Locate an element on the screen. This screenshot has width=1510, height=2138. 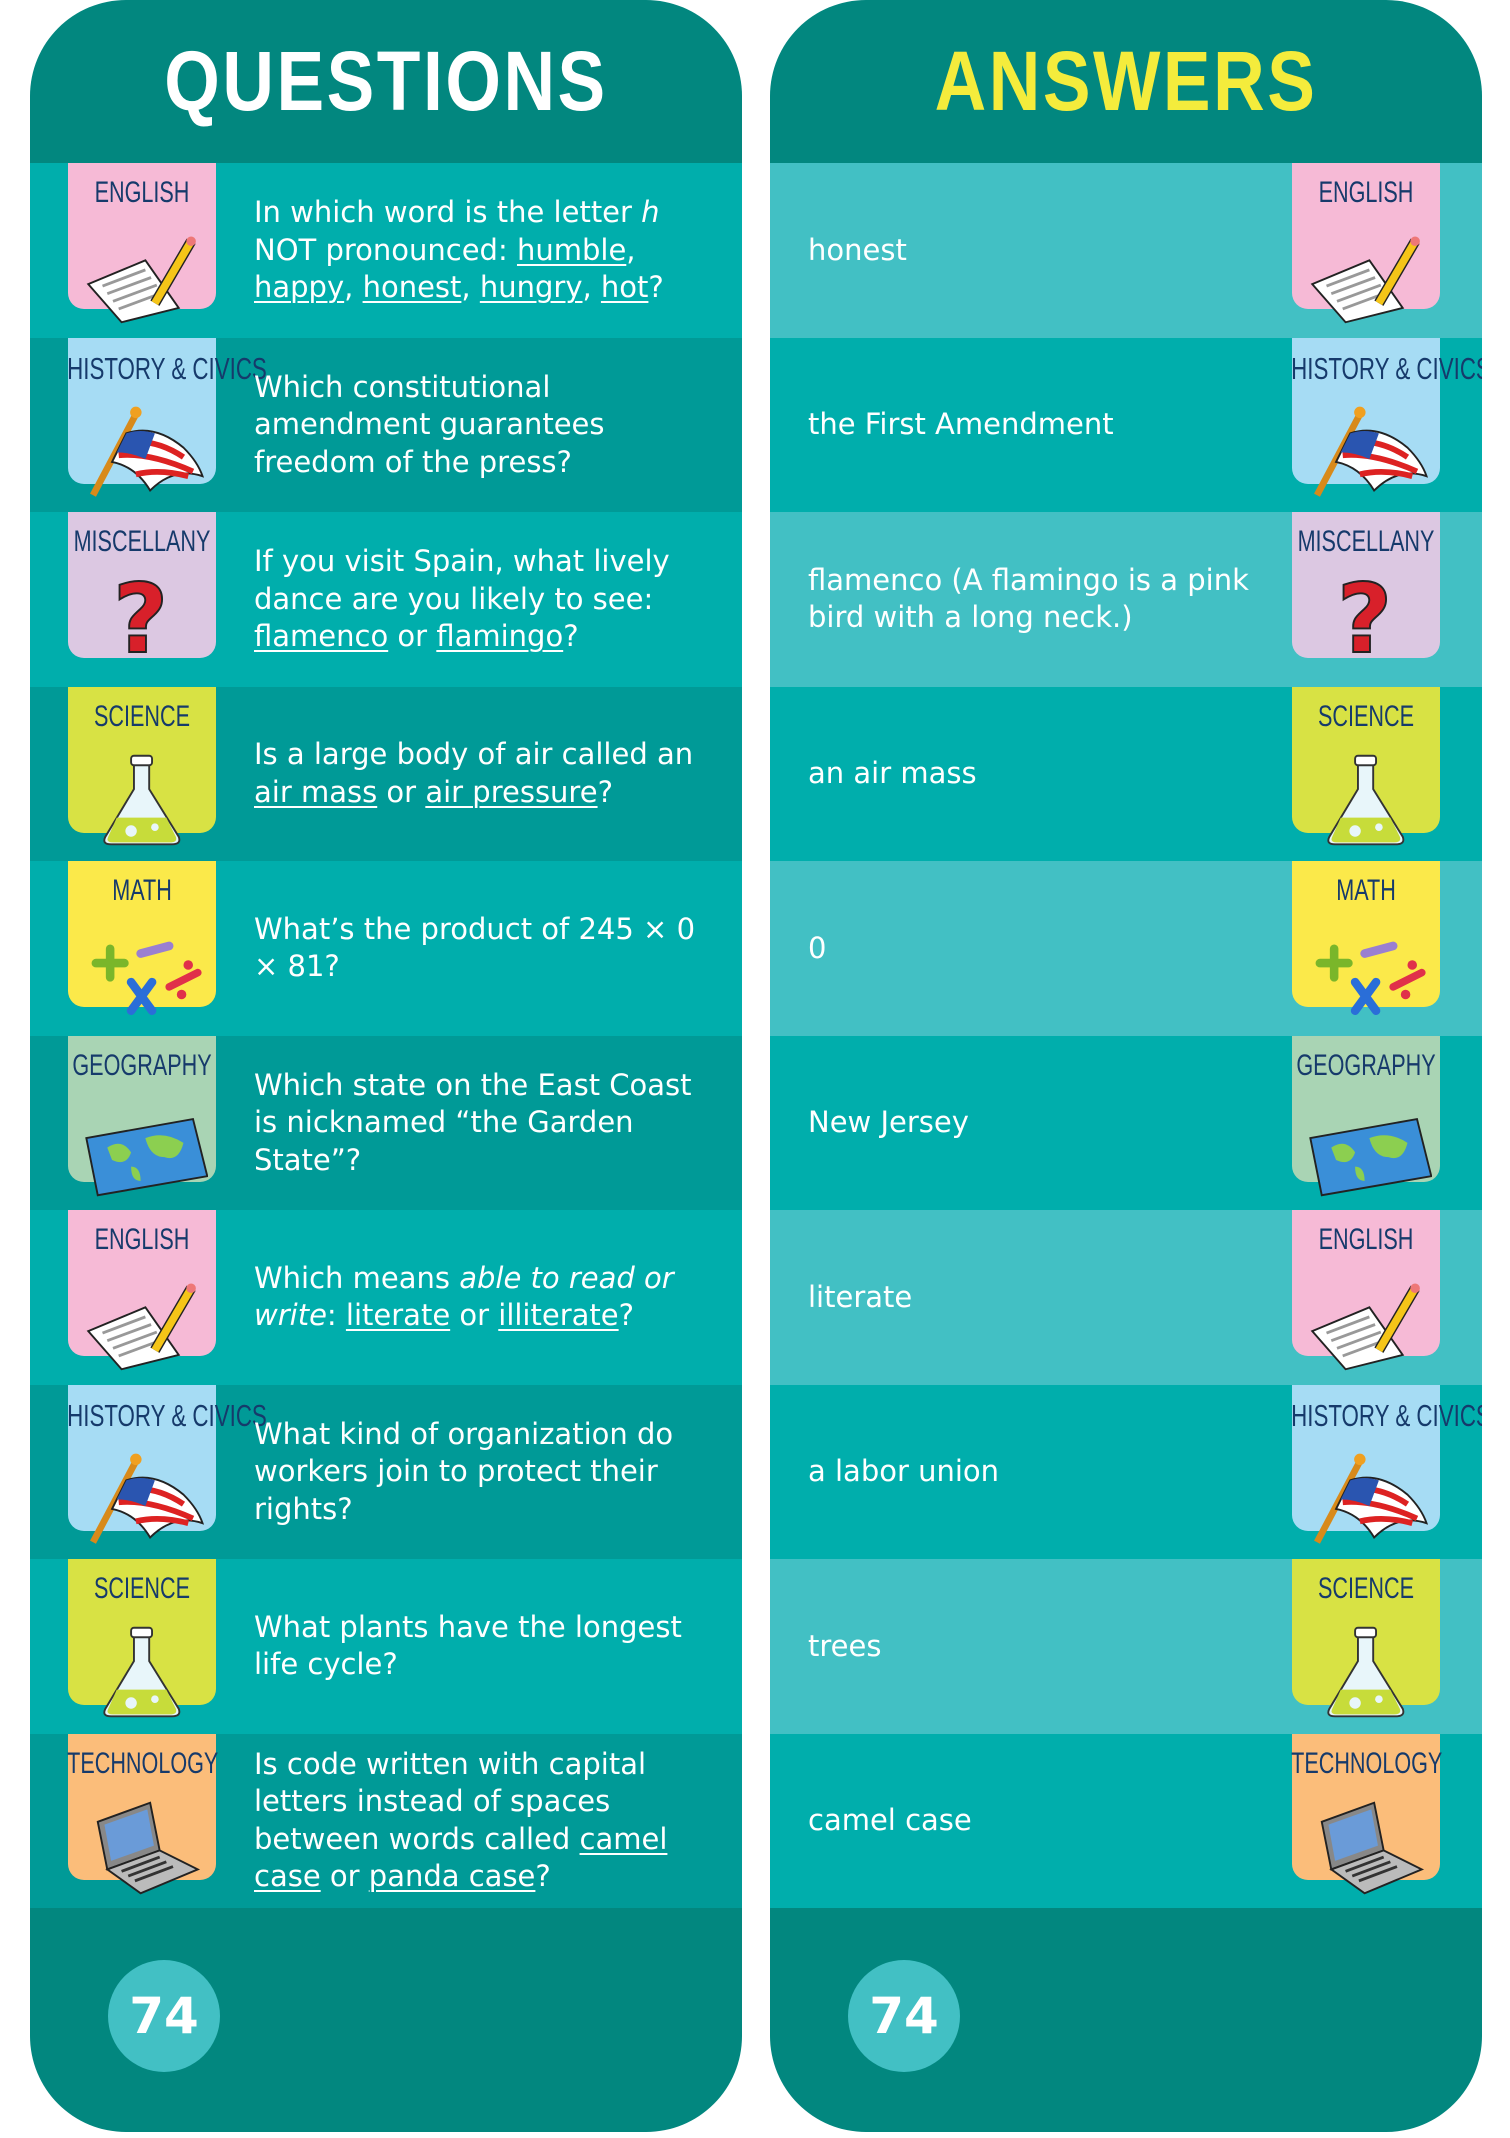
answer-option: camel case is located at coordinates (461, 1857).